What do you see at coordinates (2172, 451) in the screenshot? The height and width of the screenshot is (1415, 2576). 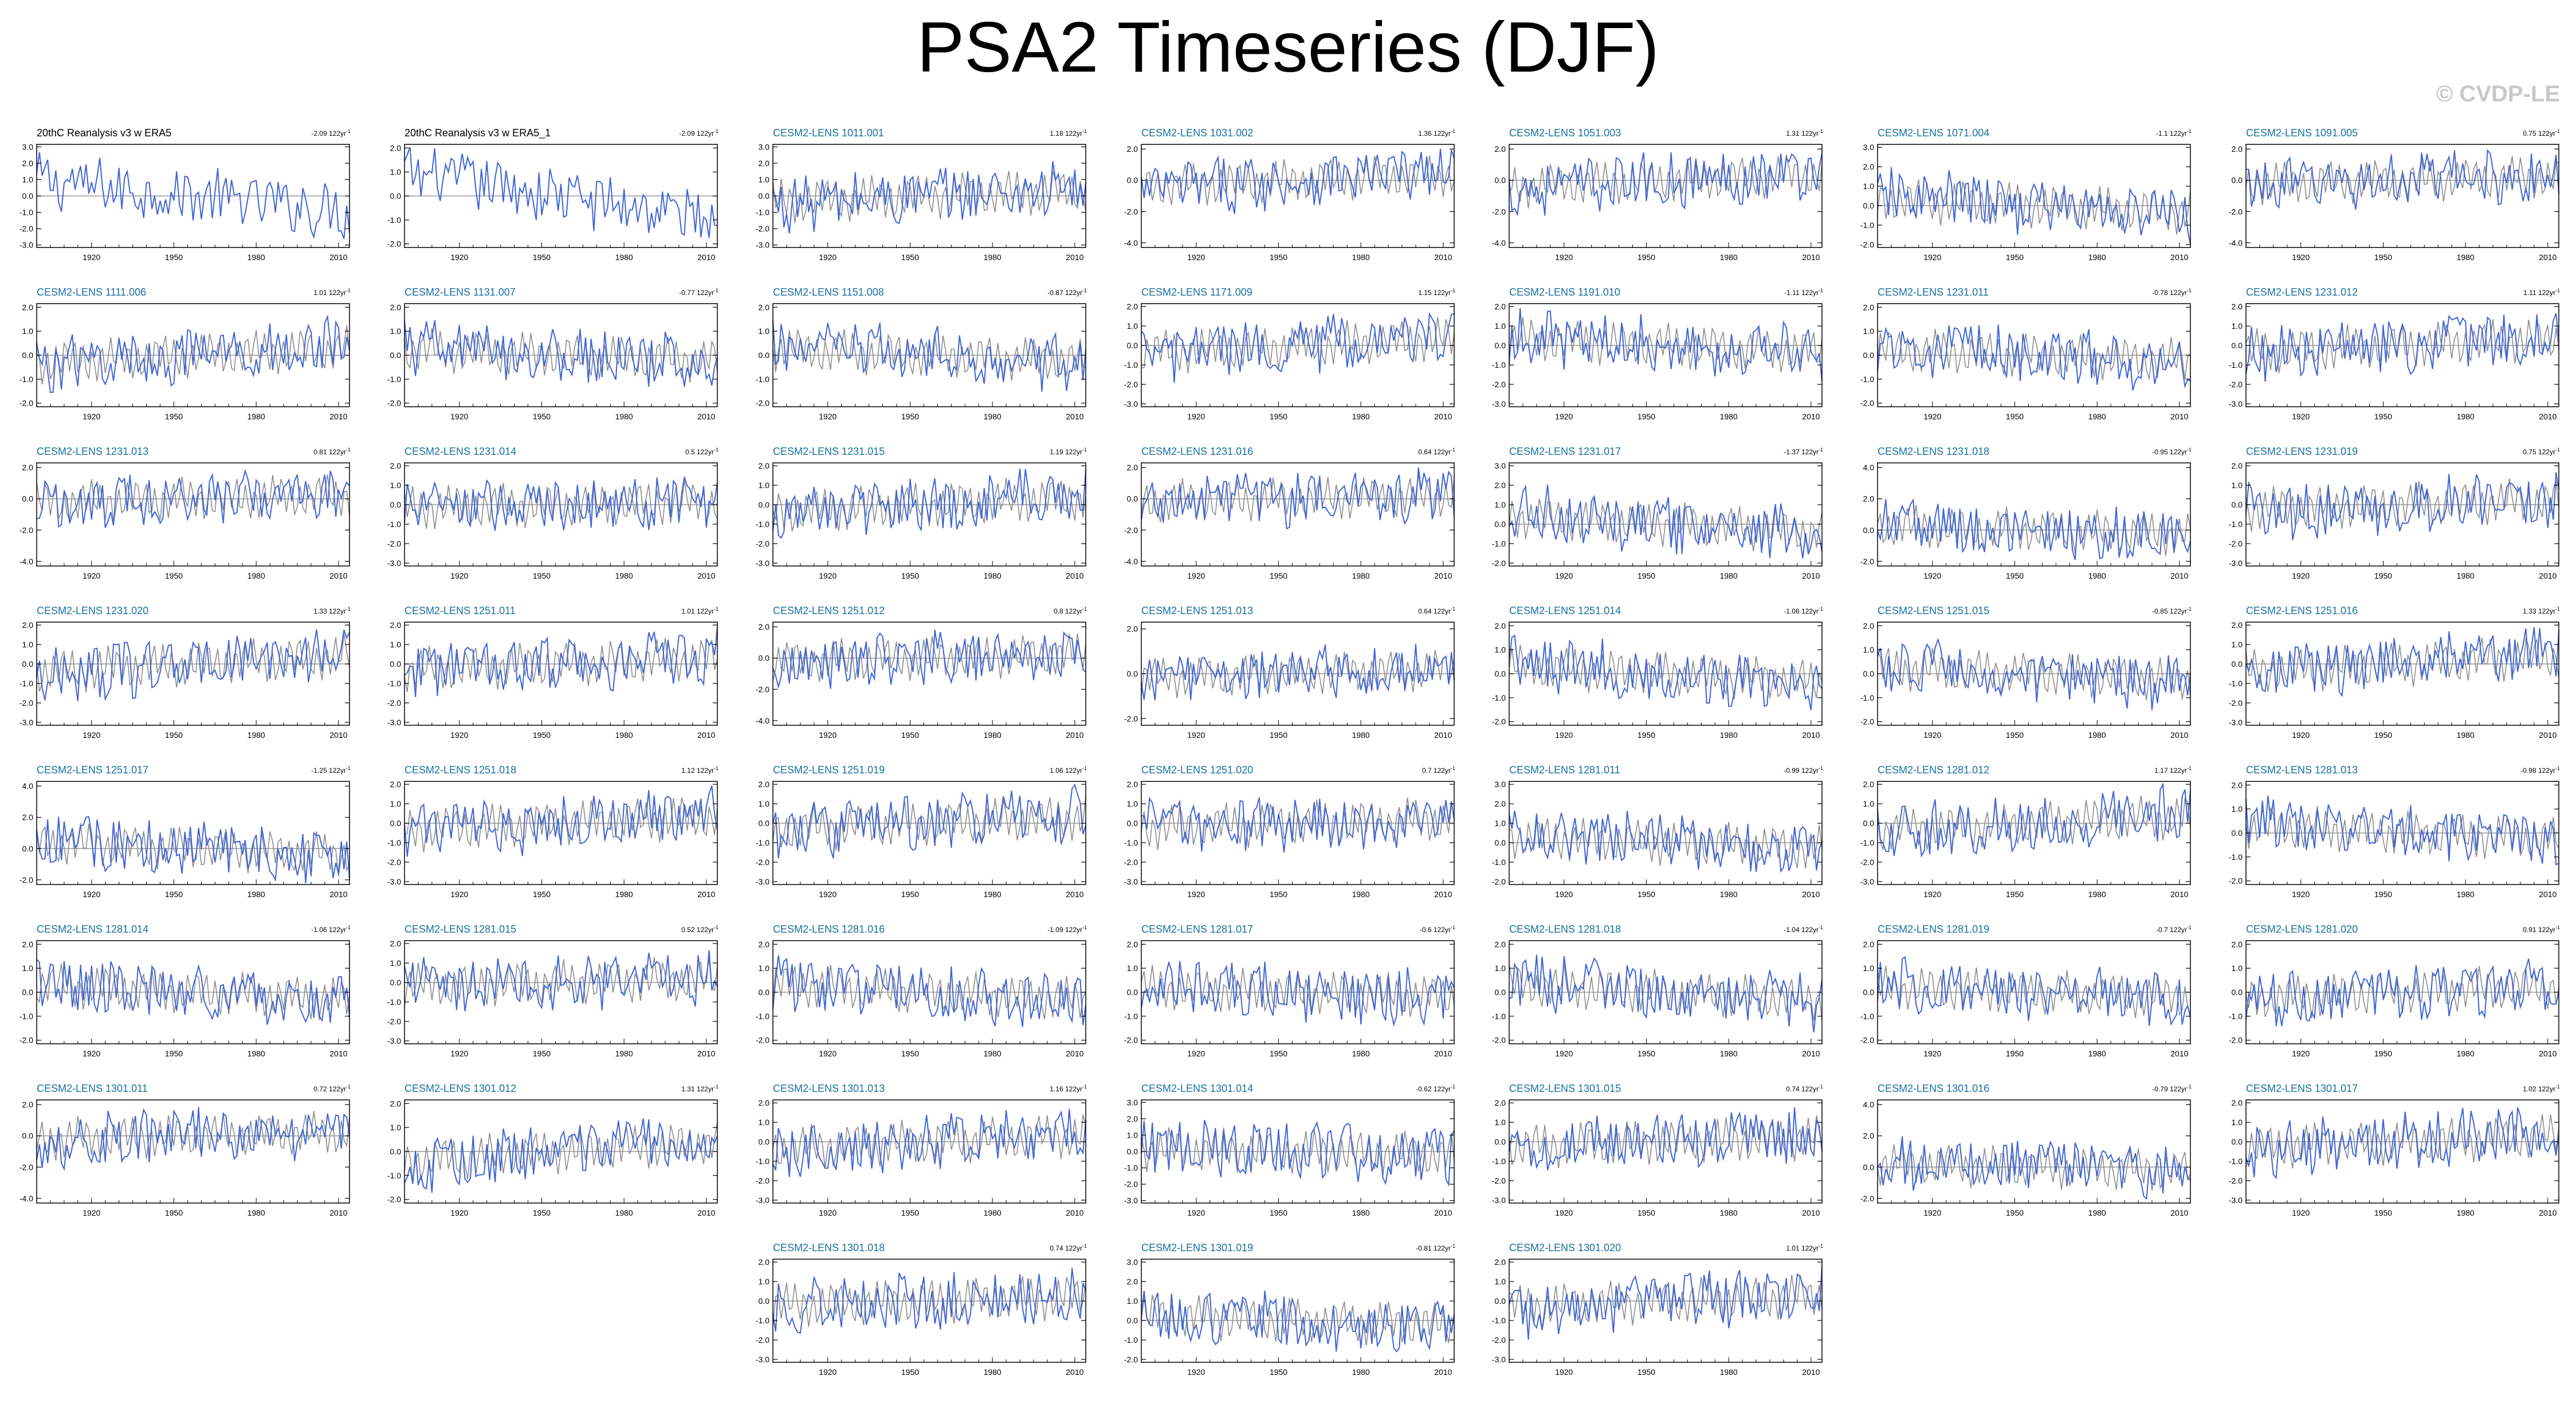 I see `panel-trend: -0.95 122yr-1` at bounding box center [2172, 451].